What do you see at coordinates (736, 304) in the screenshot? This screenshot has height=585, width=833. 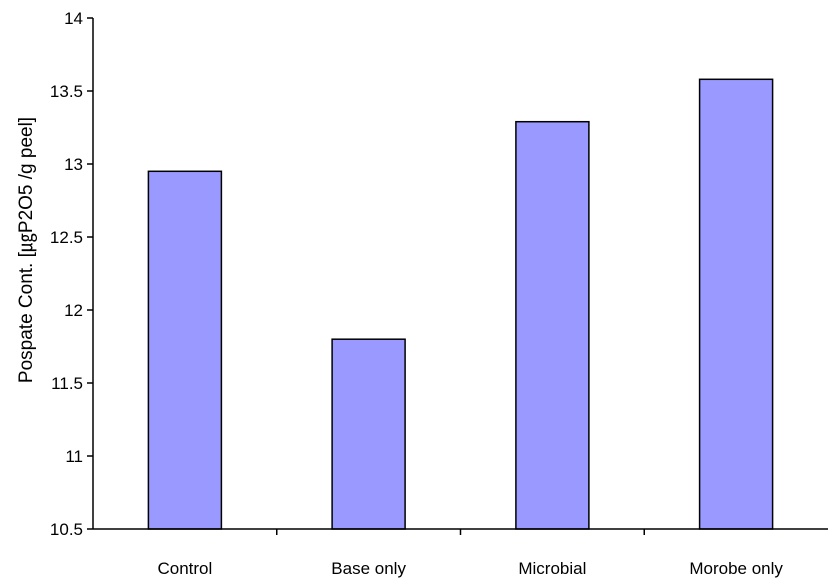 I see `bar-morobe-only` at bounding box center [736, 304].